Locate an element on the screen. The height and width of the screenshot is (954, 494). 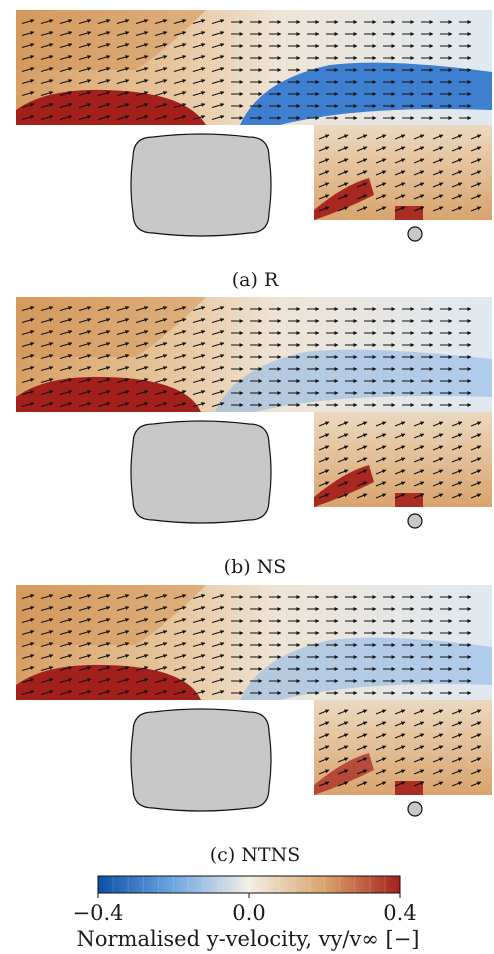
field-region-red is located at coordinates (108, 682).